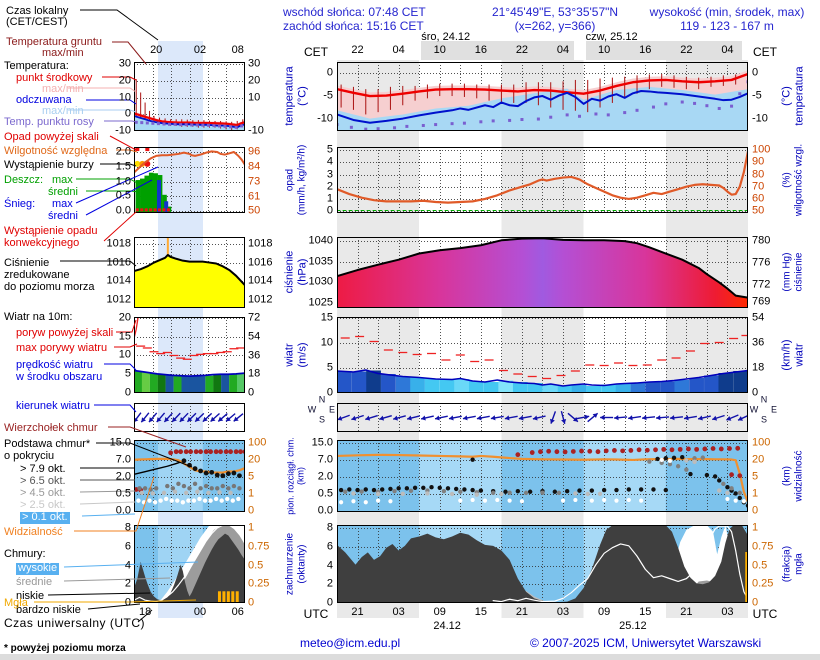 The width and height of the screenshot is (820, 660). I want to click on tick-label: 61, so click(254, 196).